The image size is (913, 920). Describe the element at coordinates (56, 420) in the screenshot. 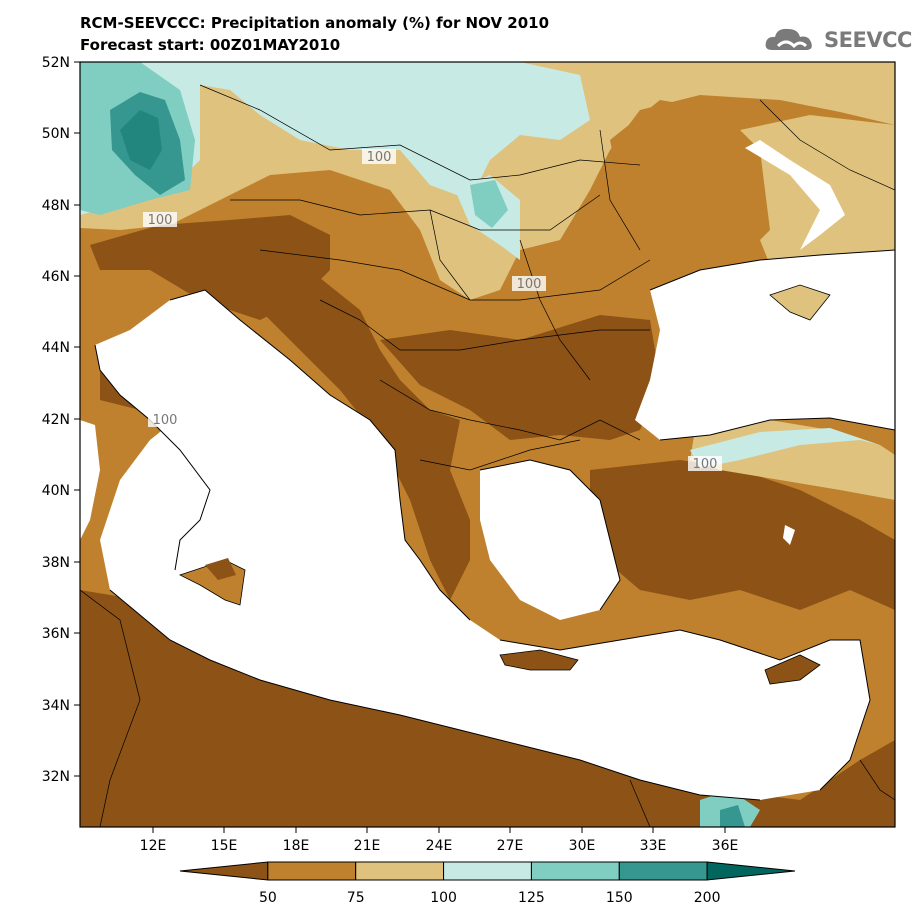

I see `lat-tick-label-5: 42N` at that location.